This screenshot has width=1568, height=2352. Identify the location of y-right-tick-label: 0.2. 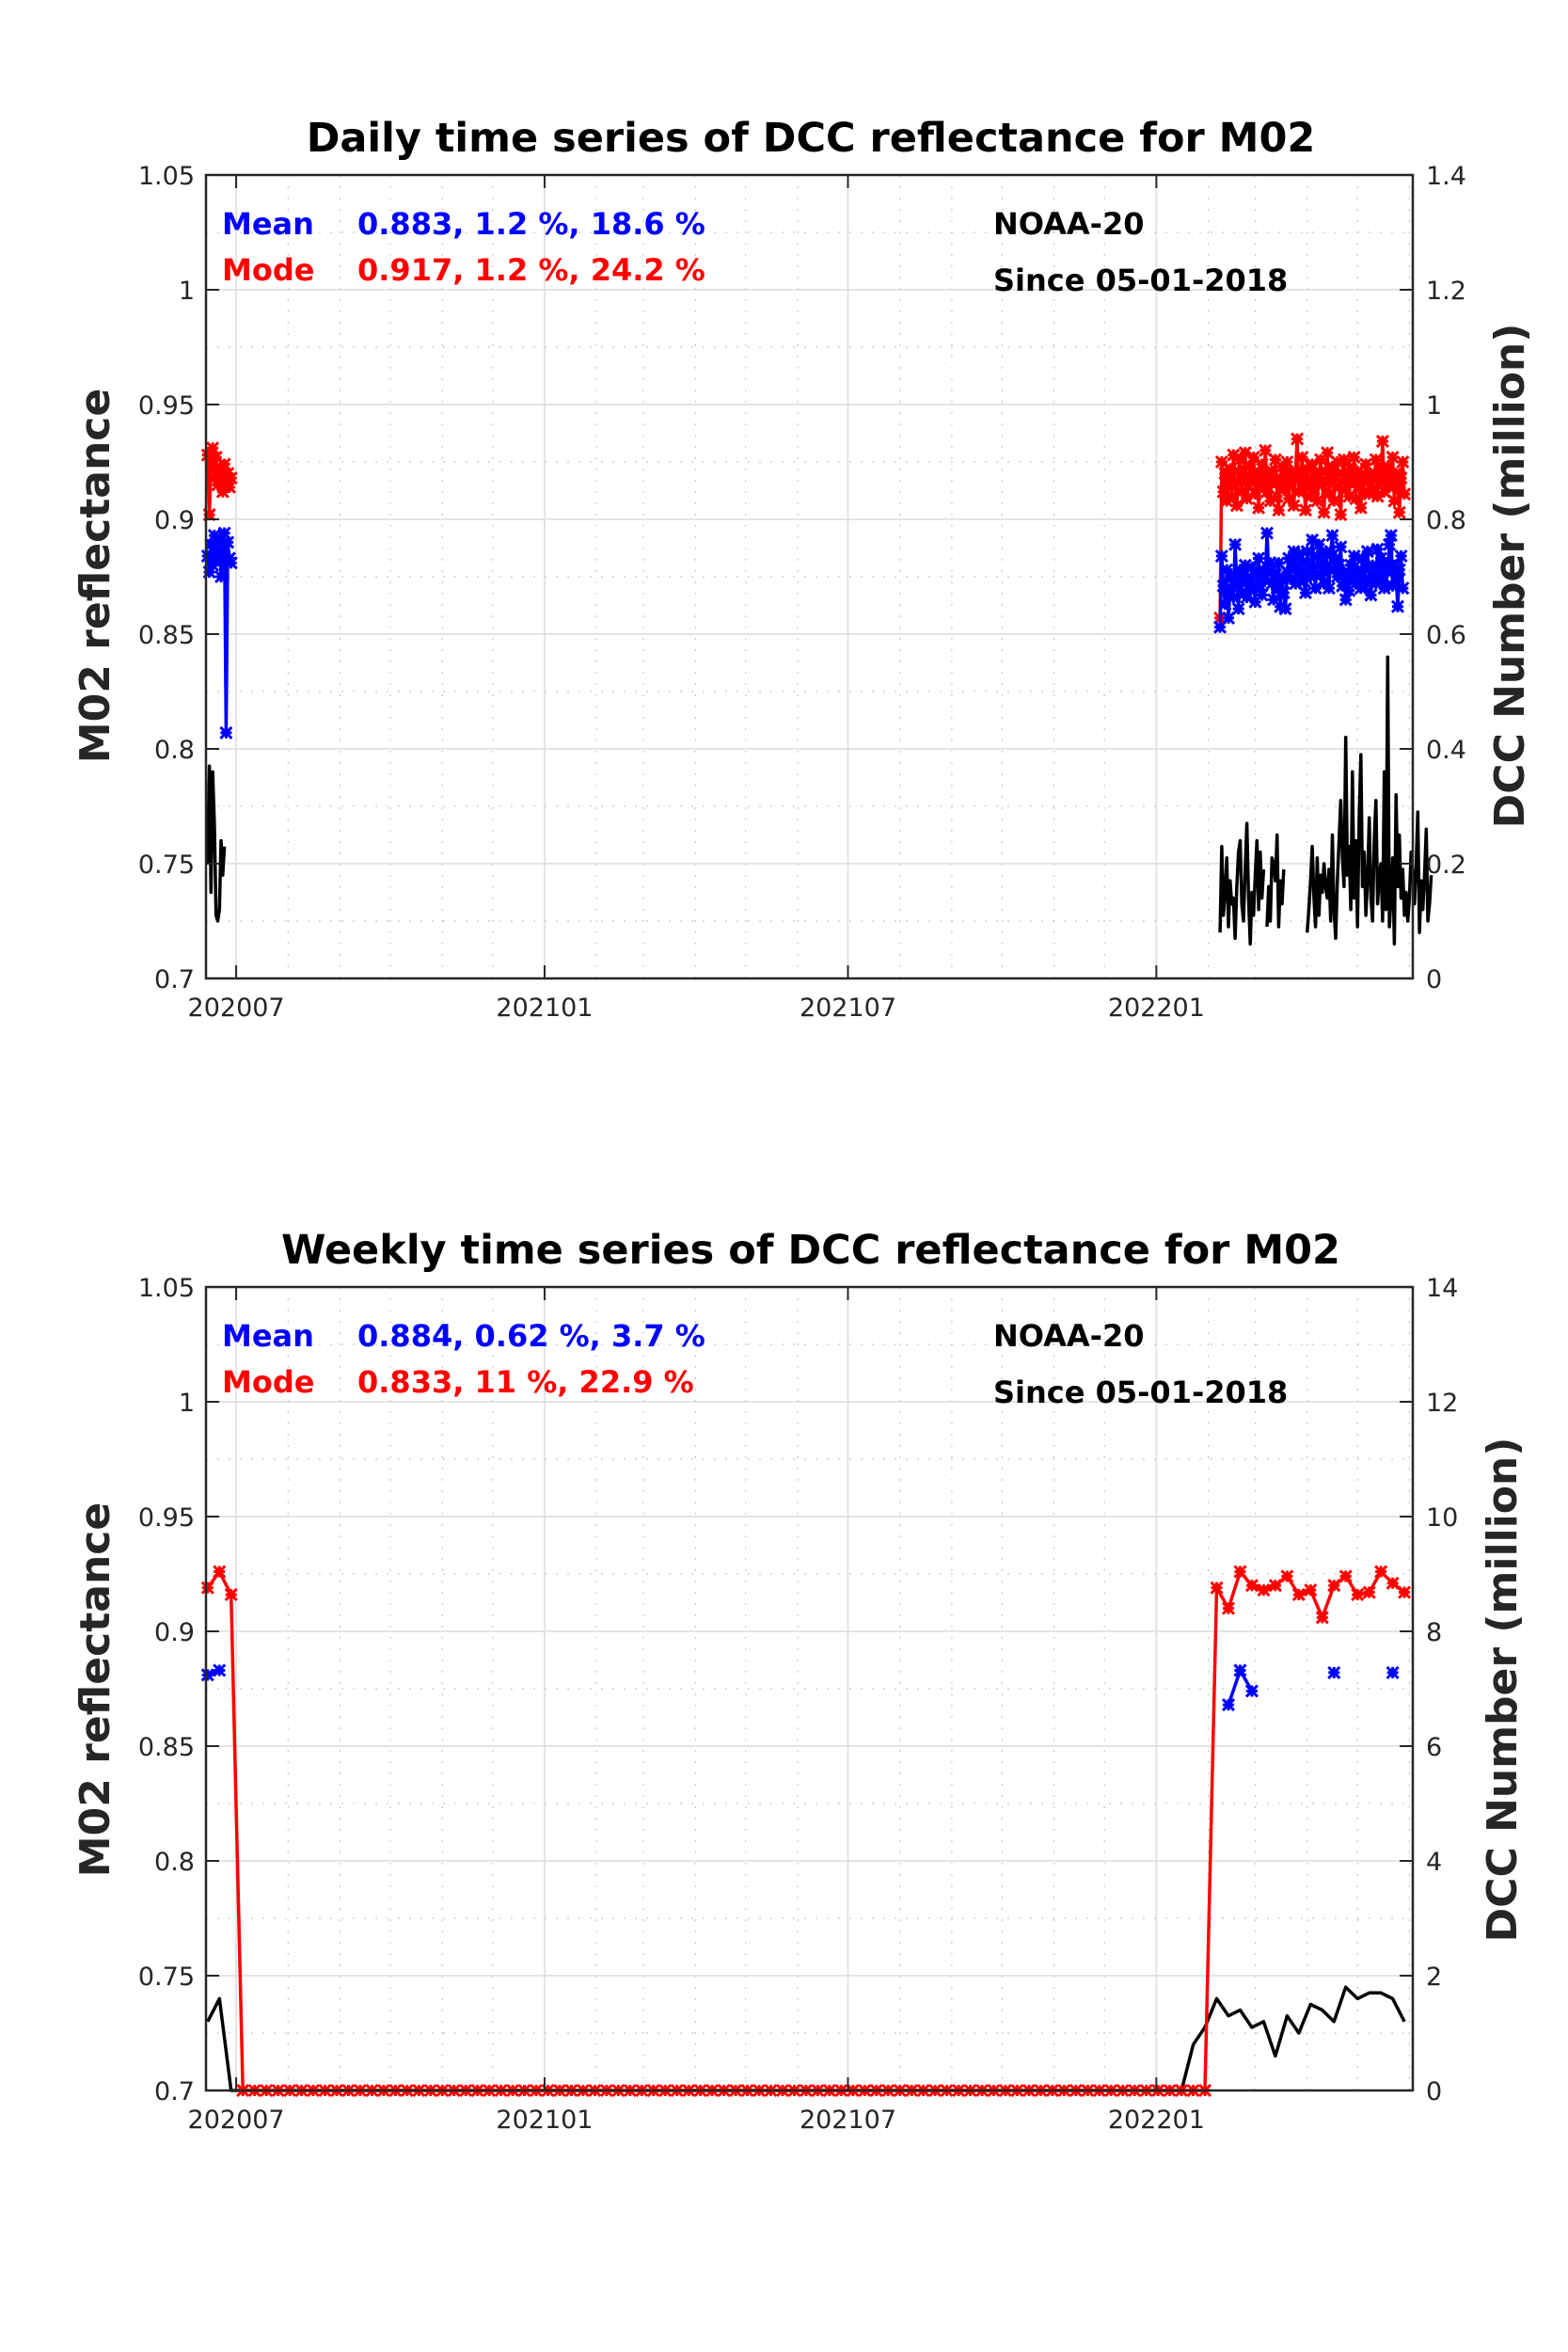
(1446, 865).